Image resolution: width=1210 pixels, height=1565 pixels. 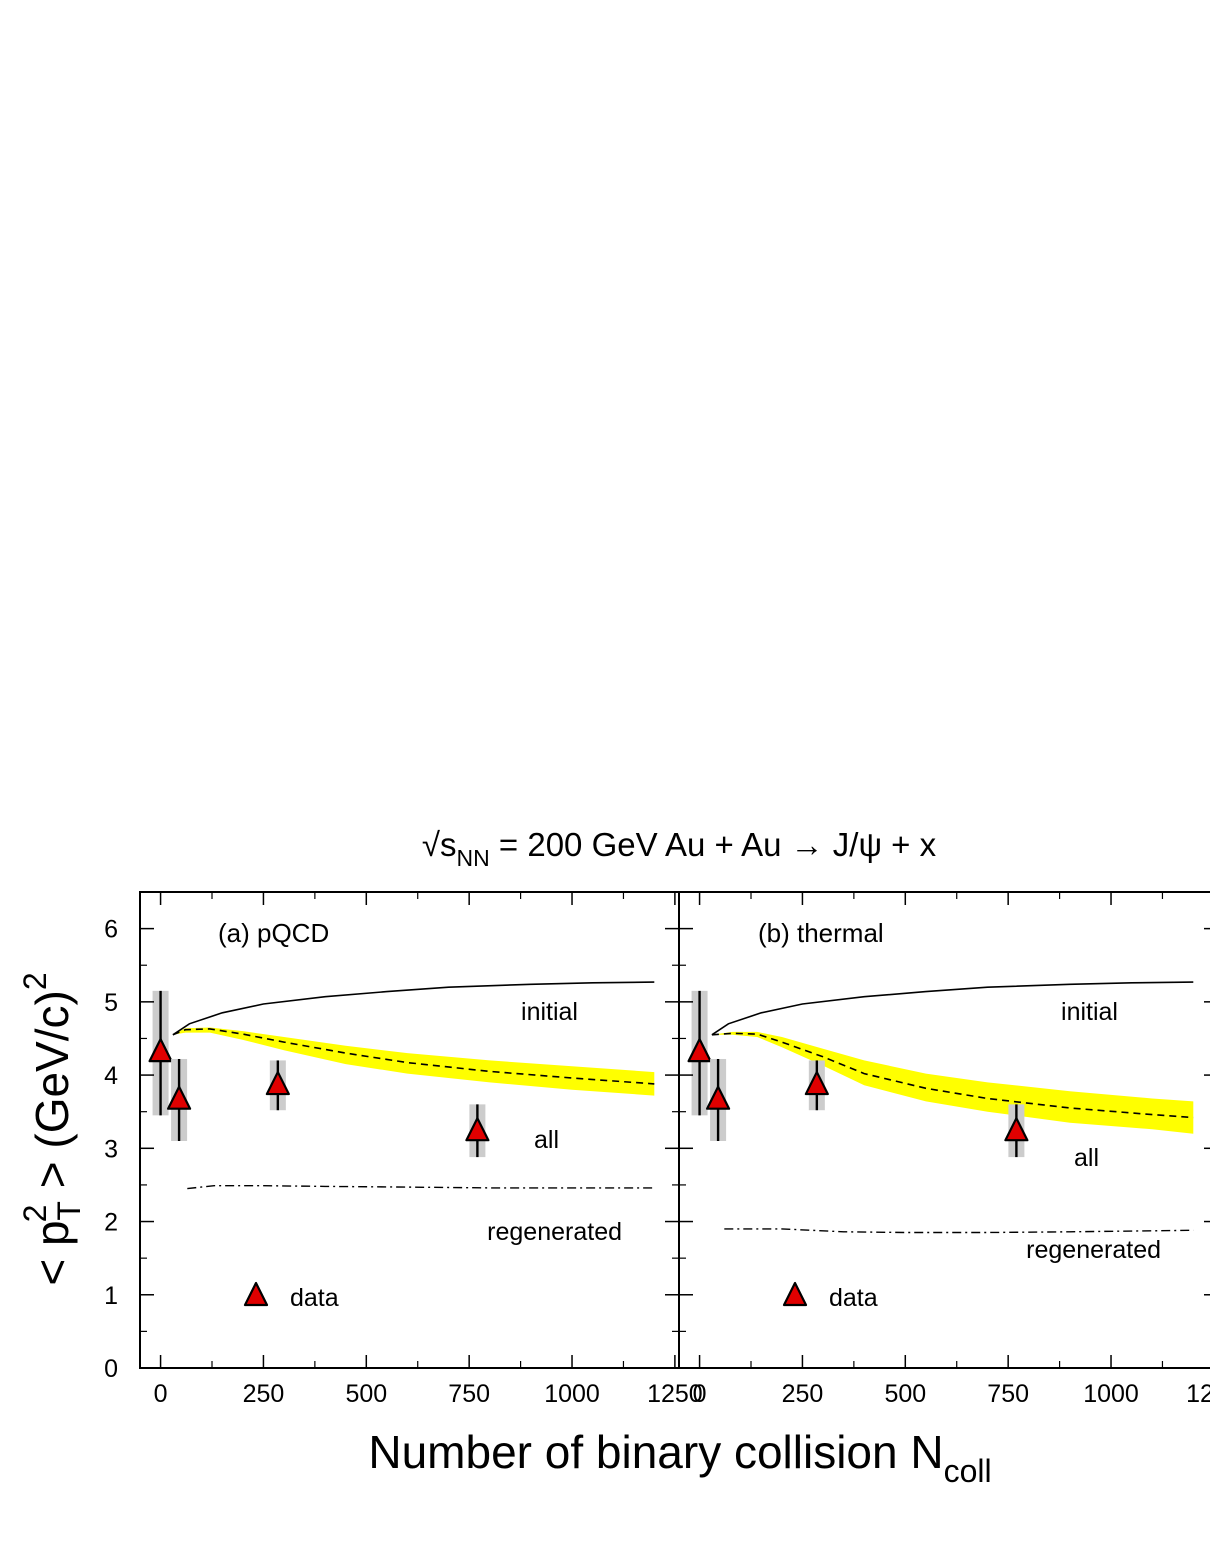 What do you see at coordinates (111, 1149) in the screenshot?
I see `y-tick-label: 3` at bounding box center [111, 1149].